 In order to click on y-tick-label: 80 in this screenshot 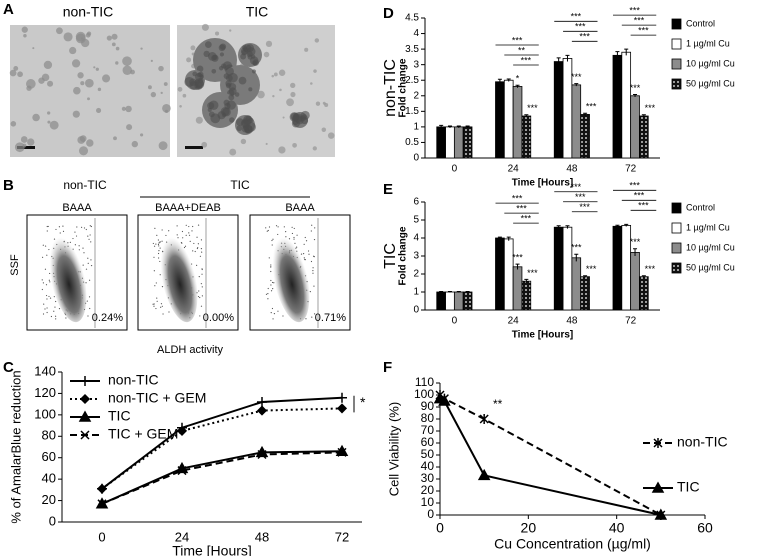, I will do `click(428, 418)`.